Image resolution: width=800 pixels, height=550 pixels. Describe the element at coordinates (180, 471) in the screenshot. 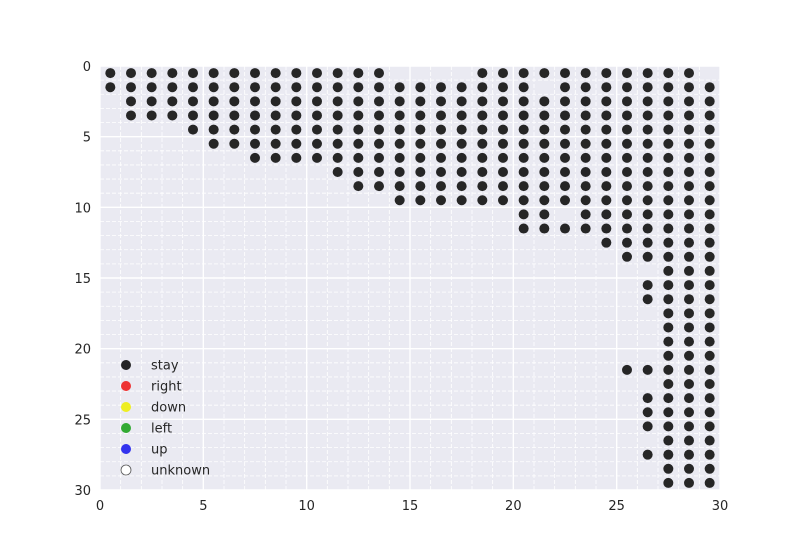

I see `legend-label-unknown: unknown` at that location.